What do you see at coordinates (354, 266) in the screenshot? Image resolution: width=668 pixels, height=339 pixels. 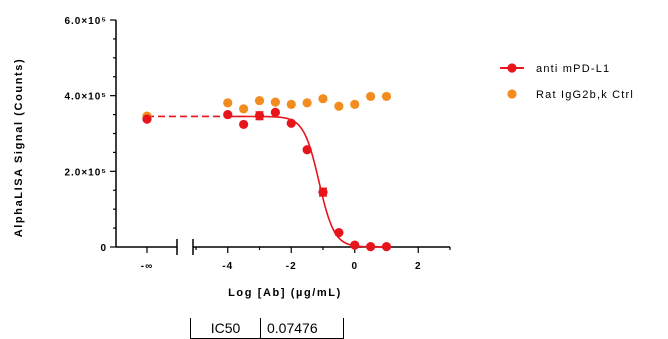 I see `x-tick-label: 0` at bounding box center [354, 266].